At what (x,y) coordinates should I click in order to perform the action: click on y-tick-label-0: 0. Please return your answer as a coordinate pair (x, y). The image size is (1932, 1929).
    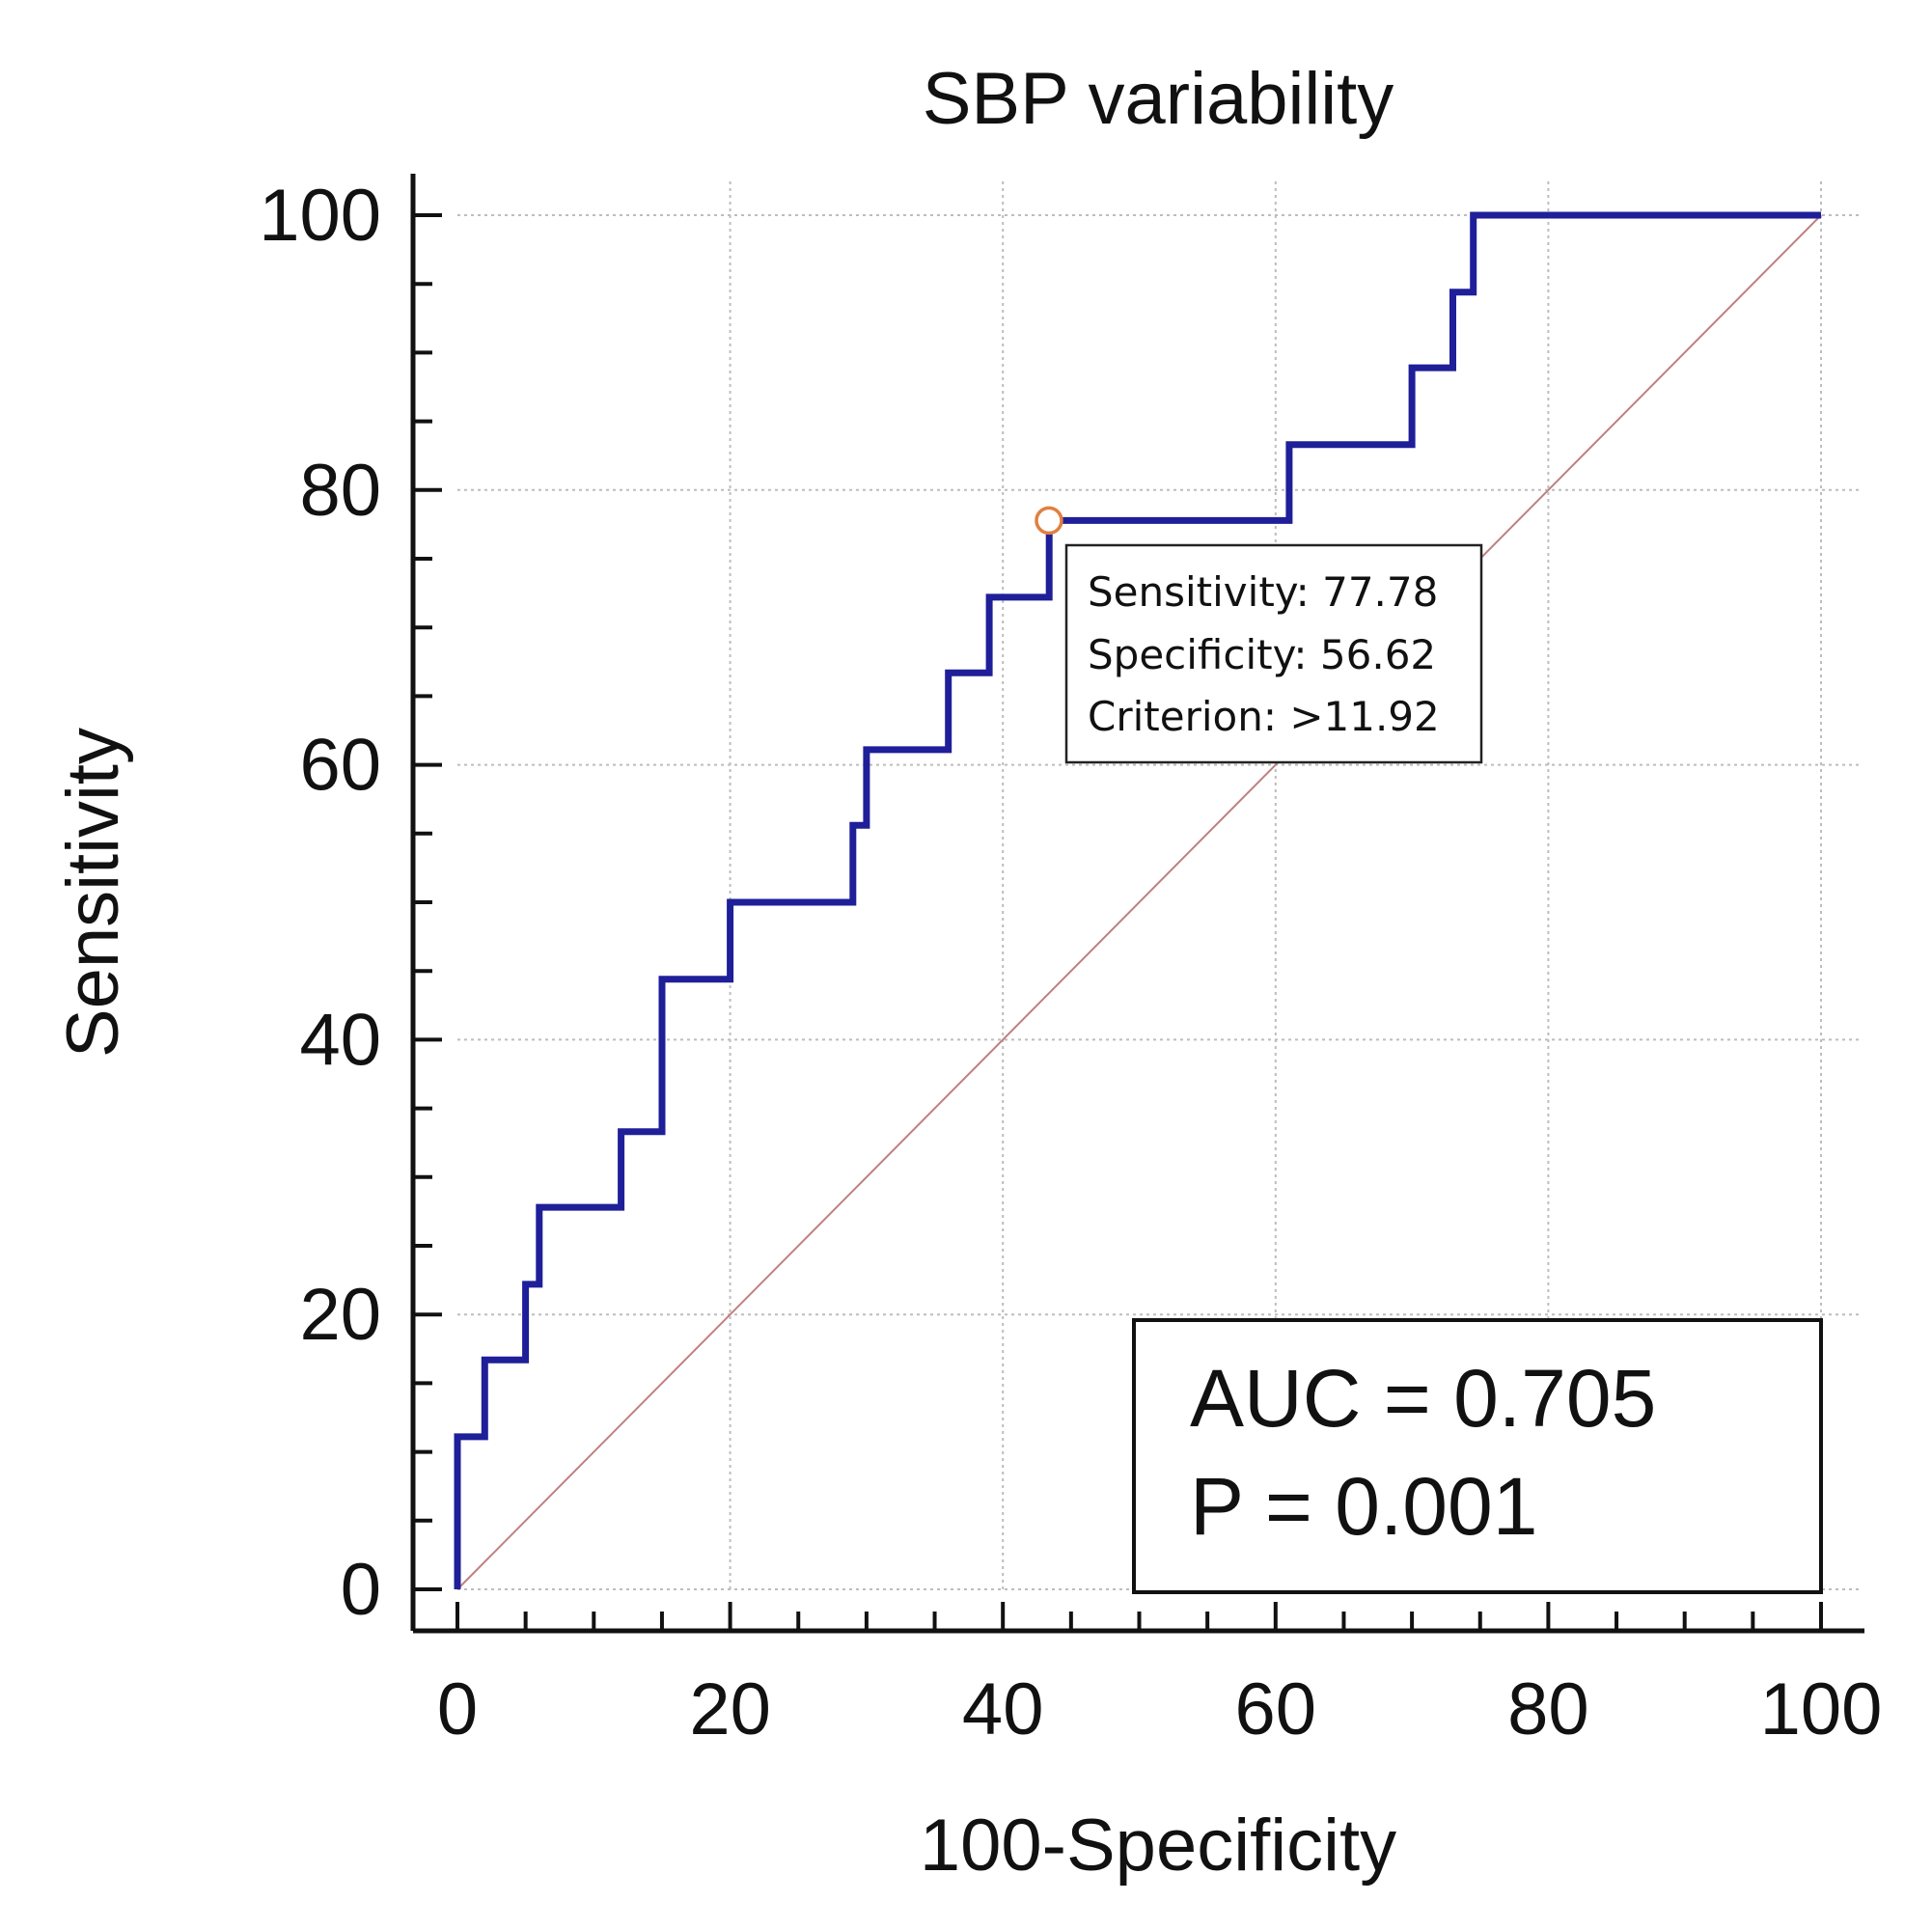
    Looking at the image, I should click on (361, 1590).